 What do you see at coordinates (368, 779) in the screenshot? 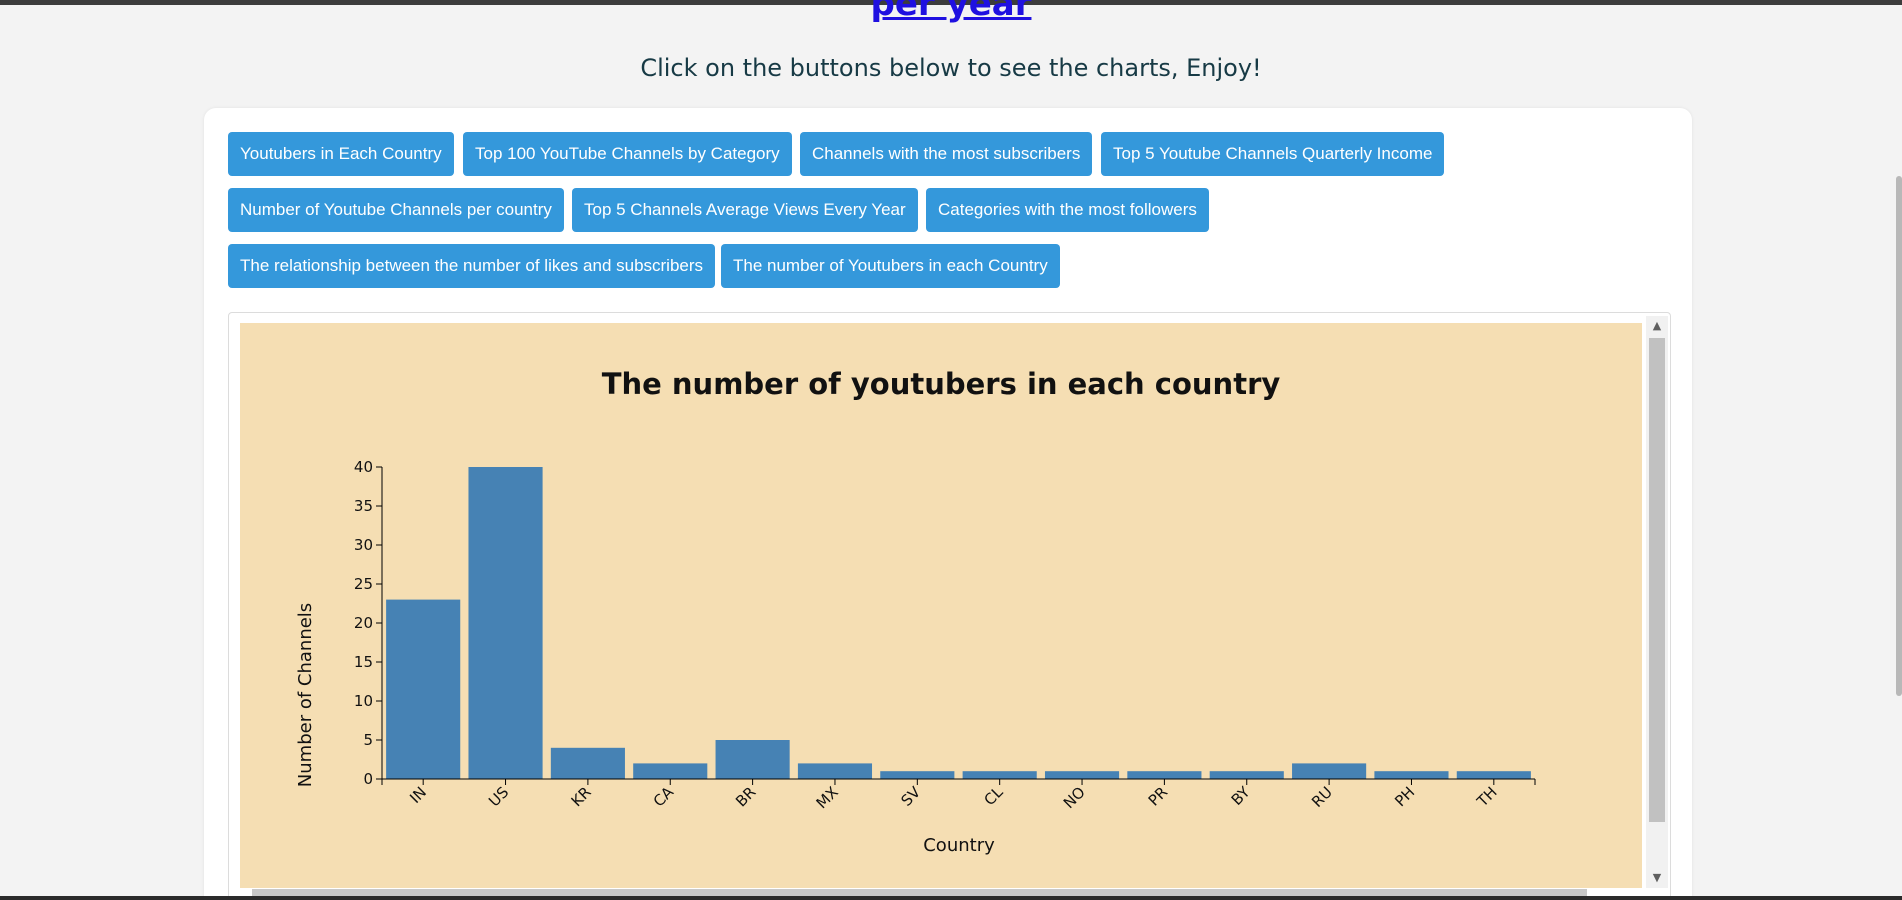
I see `y-tick-label: 0` at bounding box center [368, 779].